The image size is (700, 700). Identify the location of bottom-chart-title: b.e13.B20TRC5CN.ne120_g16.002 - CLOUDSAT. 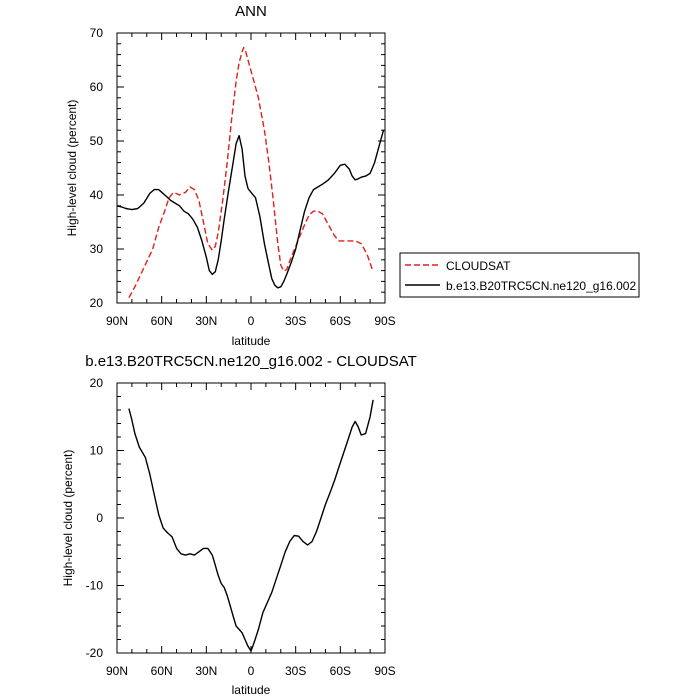
(251, 361).